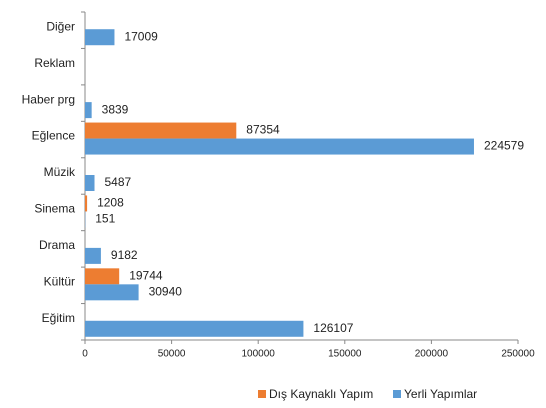 This screenshot has width=546, height=408. Describe the element at coordinates (259, 354) in the screenshot. I see `x-tick-label: 100000` at that location.